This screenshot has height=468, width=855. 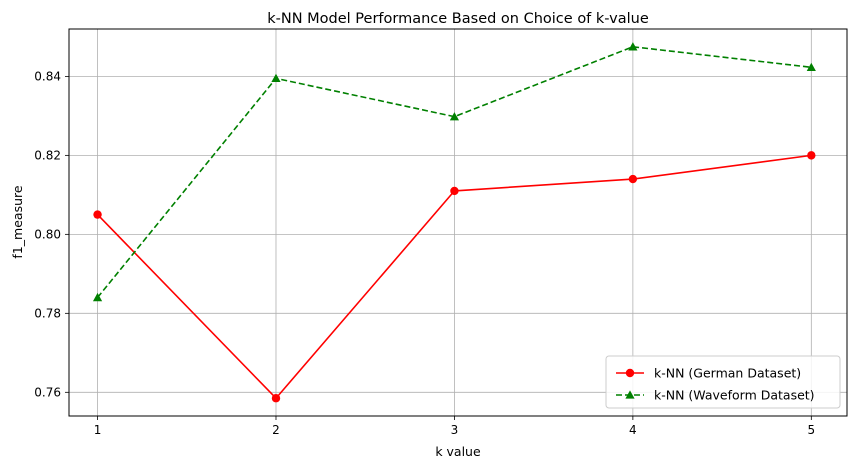 What do you see at coordinates (633, 430) in the screenshot?
I see `x-tick-label: 4` at bounding box center [633, 430].